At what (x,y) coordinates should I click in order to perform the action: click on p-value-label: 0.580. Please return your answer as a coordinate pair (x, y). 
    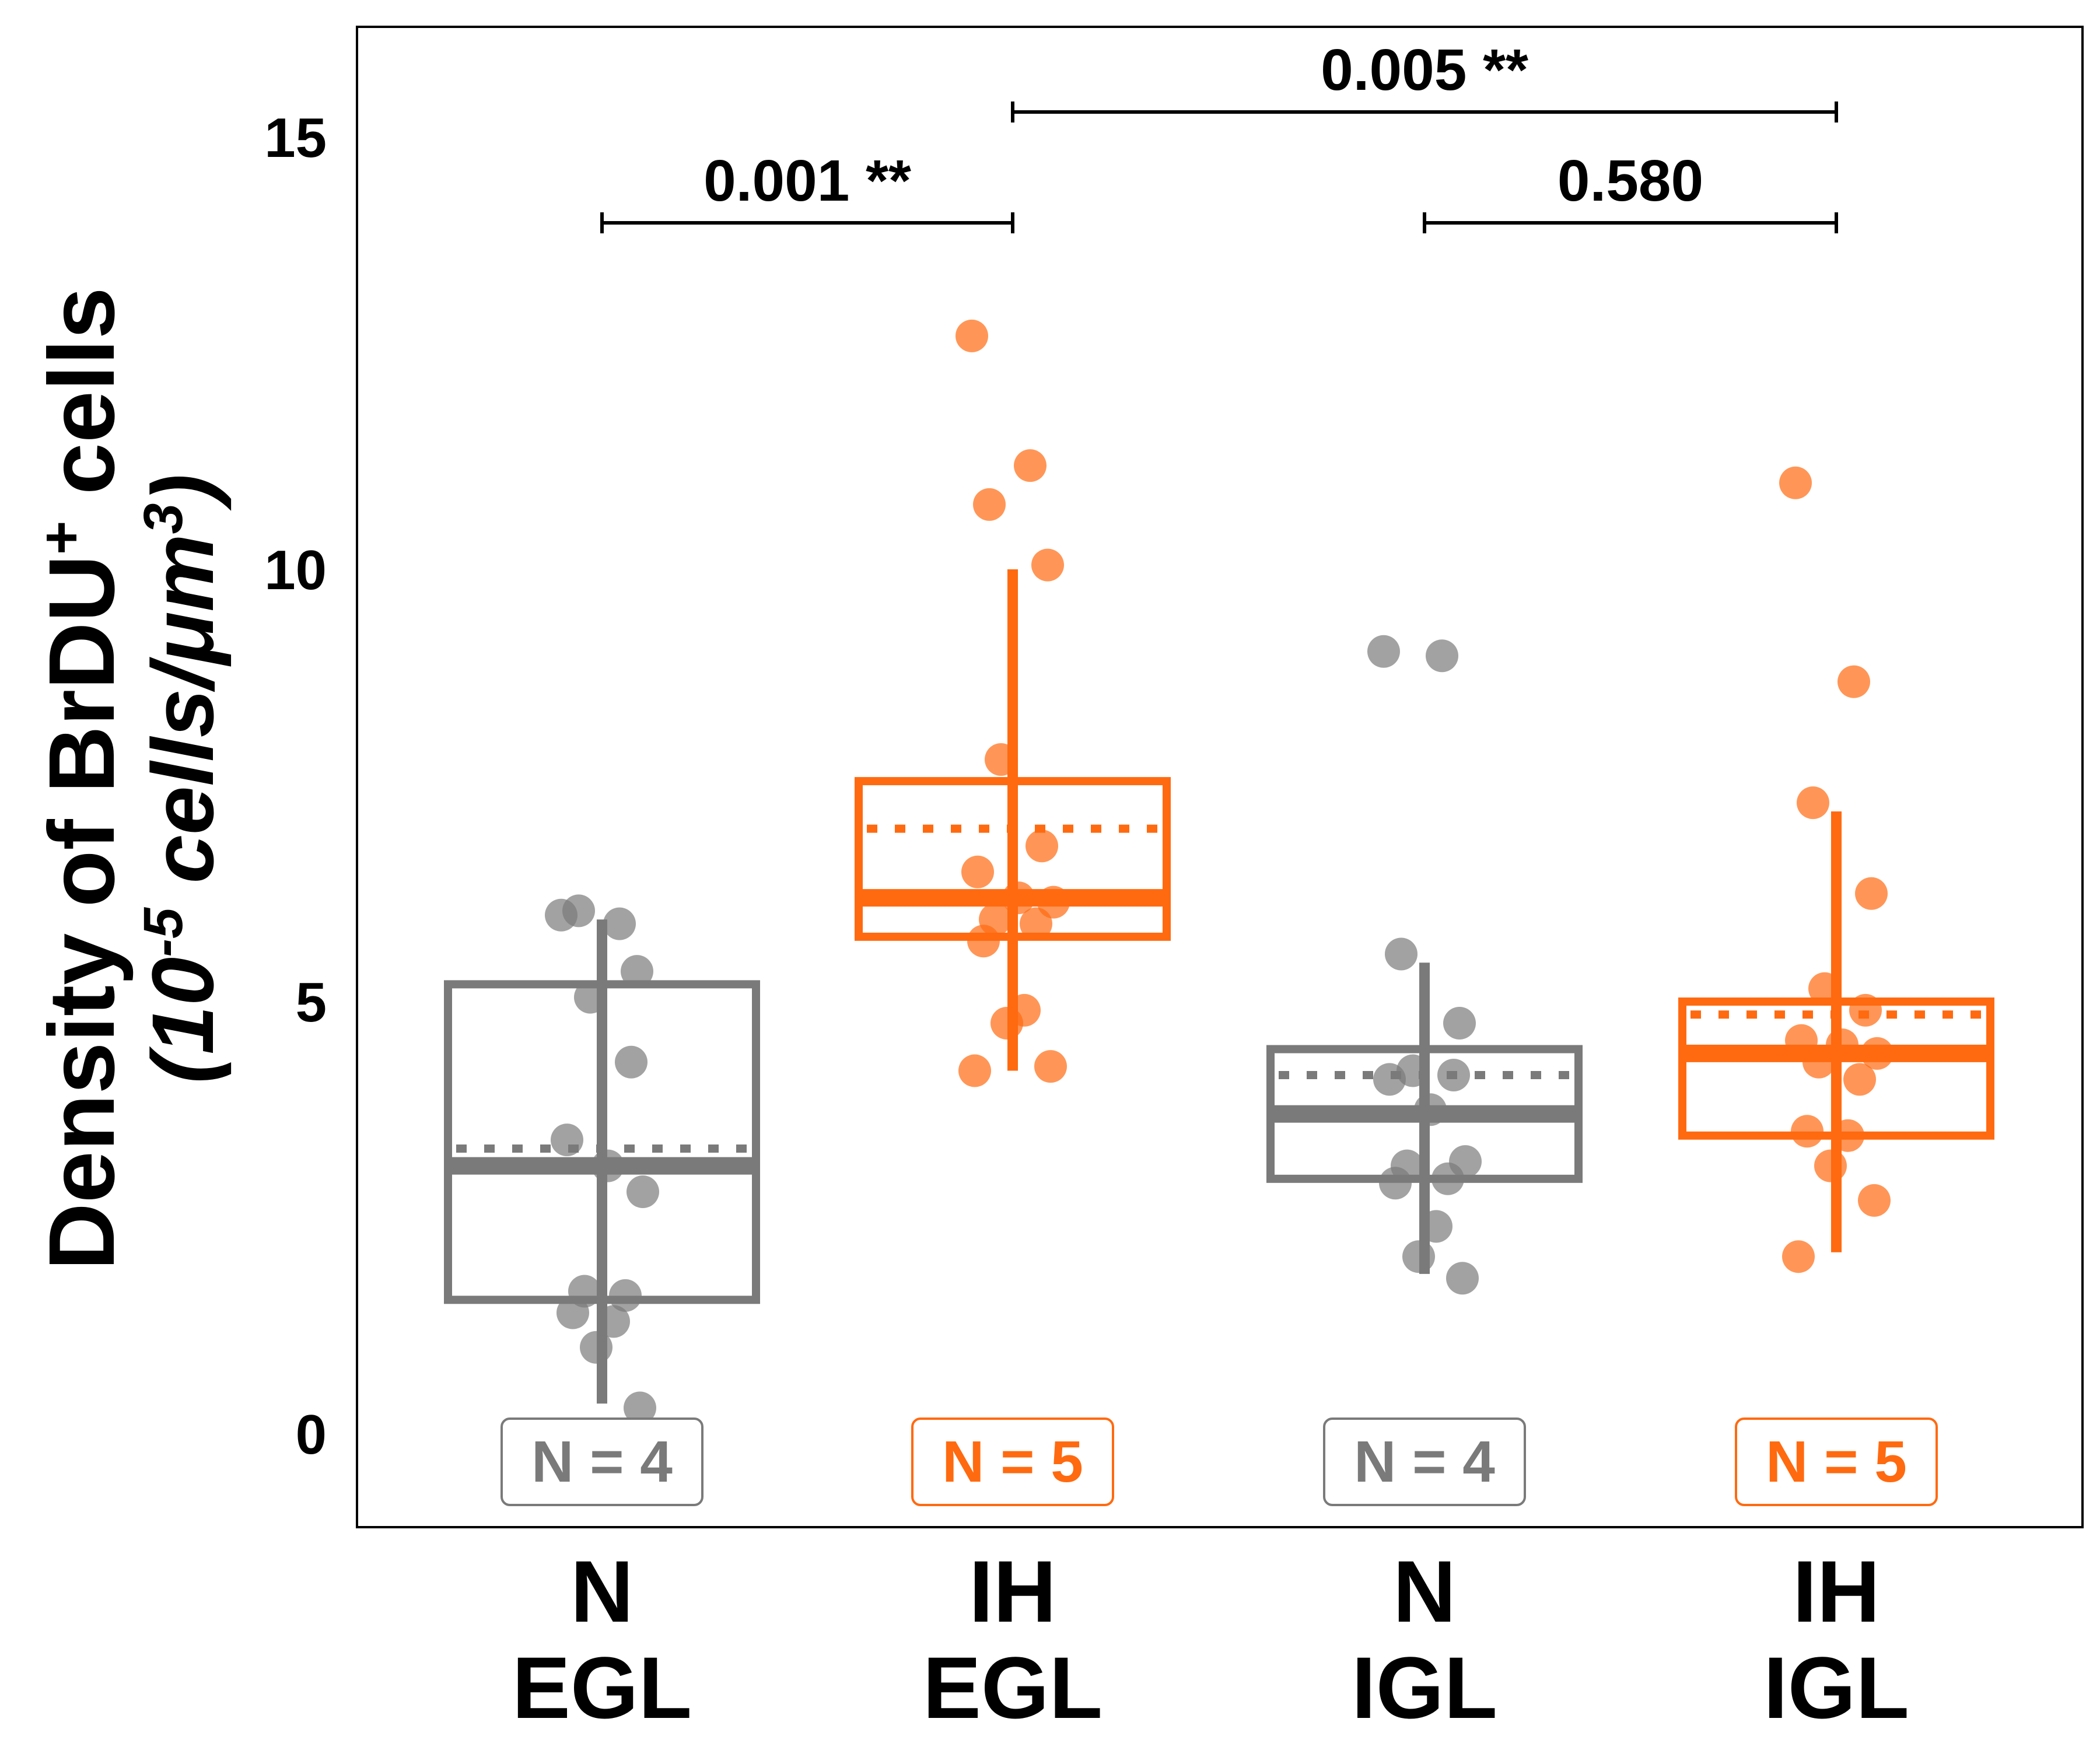
    Looking at the image, I should click on (1630, 181).